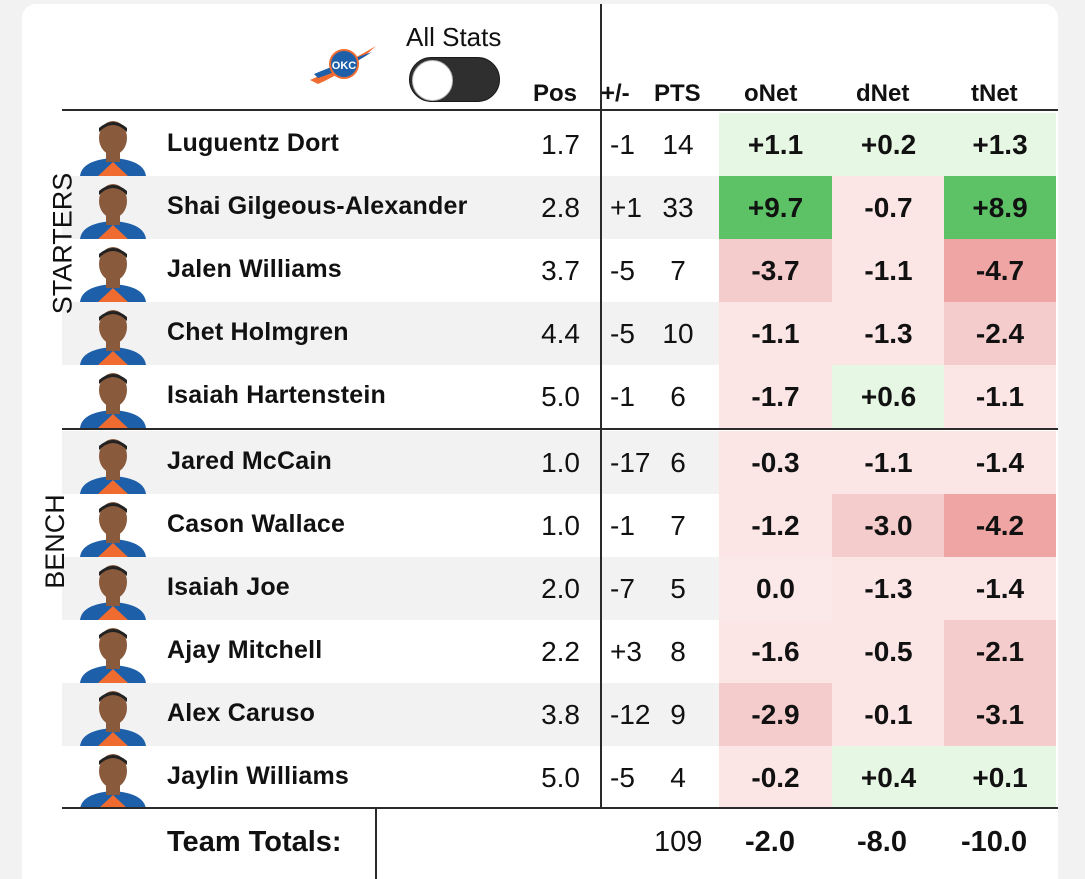 The image size is (1085, 879). What do you see at coordinates (626, 651) in the screenshot?
I see `player-plus-minus: +3` at bounding box center [626, 651].